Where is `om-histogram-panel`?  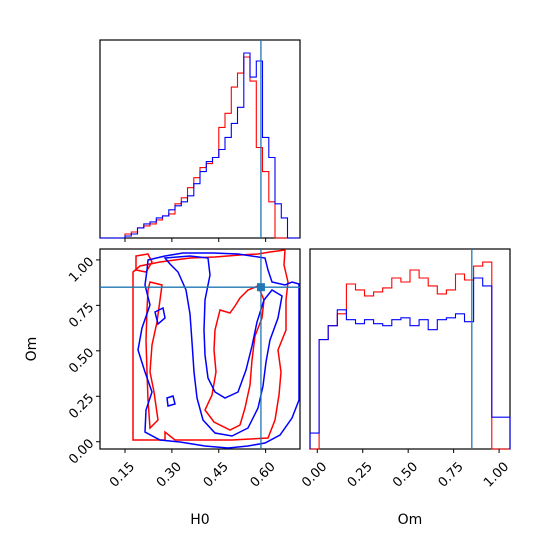
om-histogram-panel is located at coordinates (410, 349).